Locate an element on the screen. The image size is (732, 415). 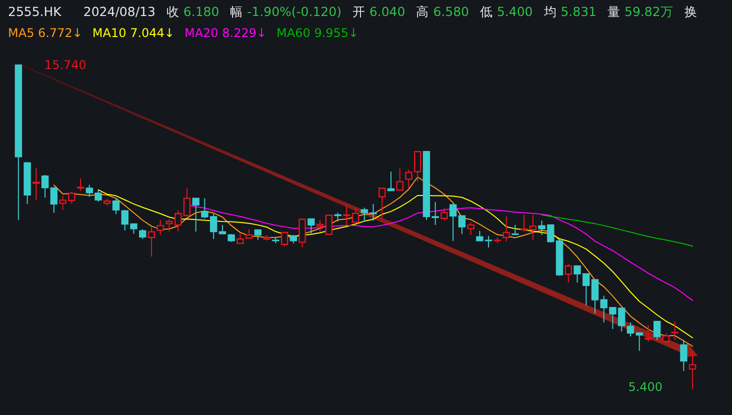
text: 幅 -1.90%(-0.120) is located at coordinates (286, 11).